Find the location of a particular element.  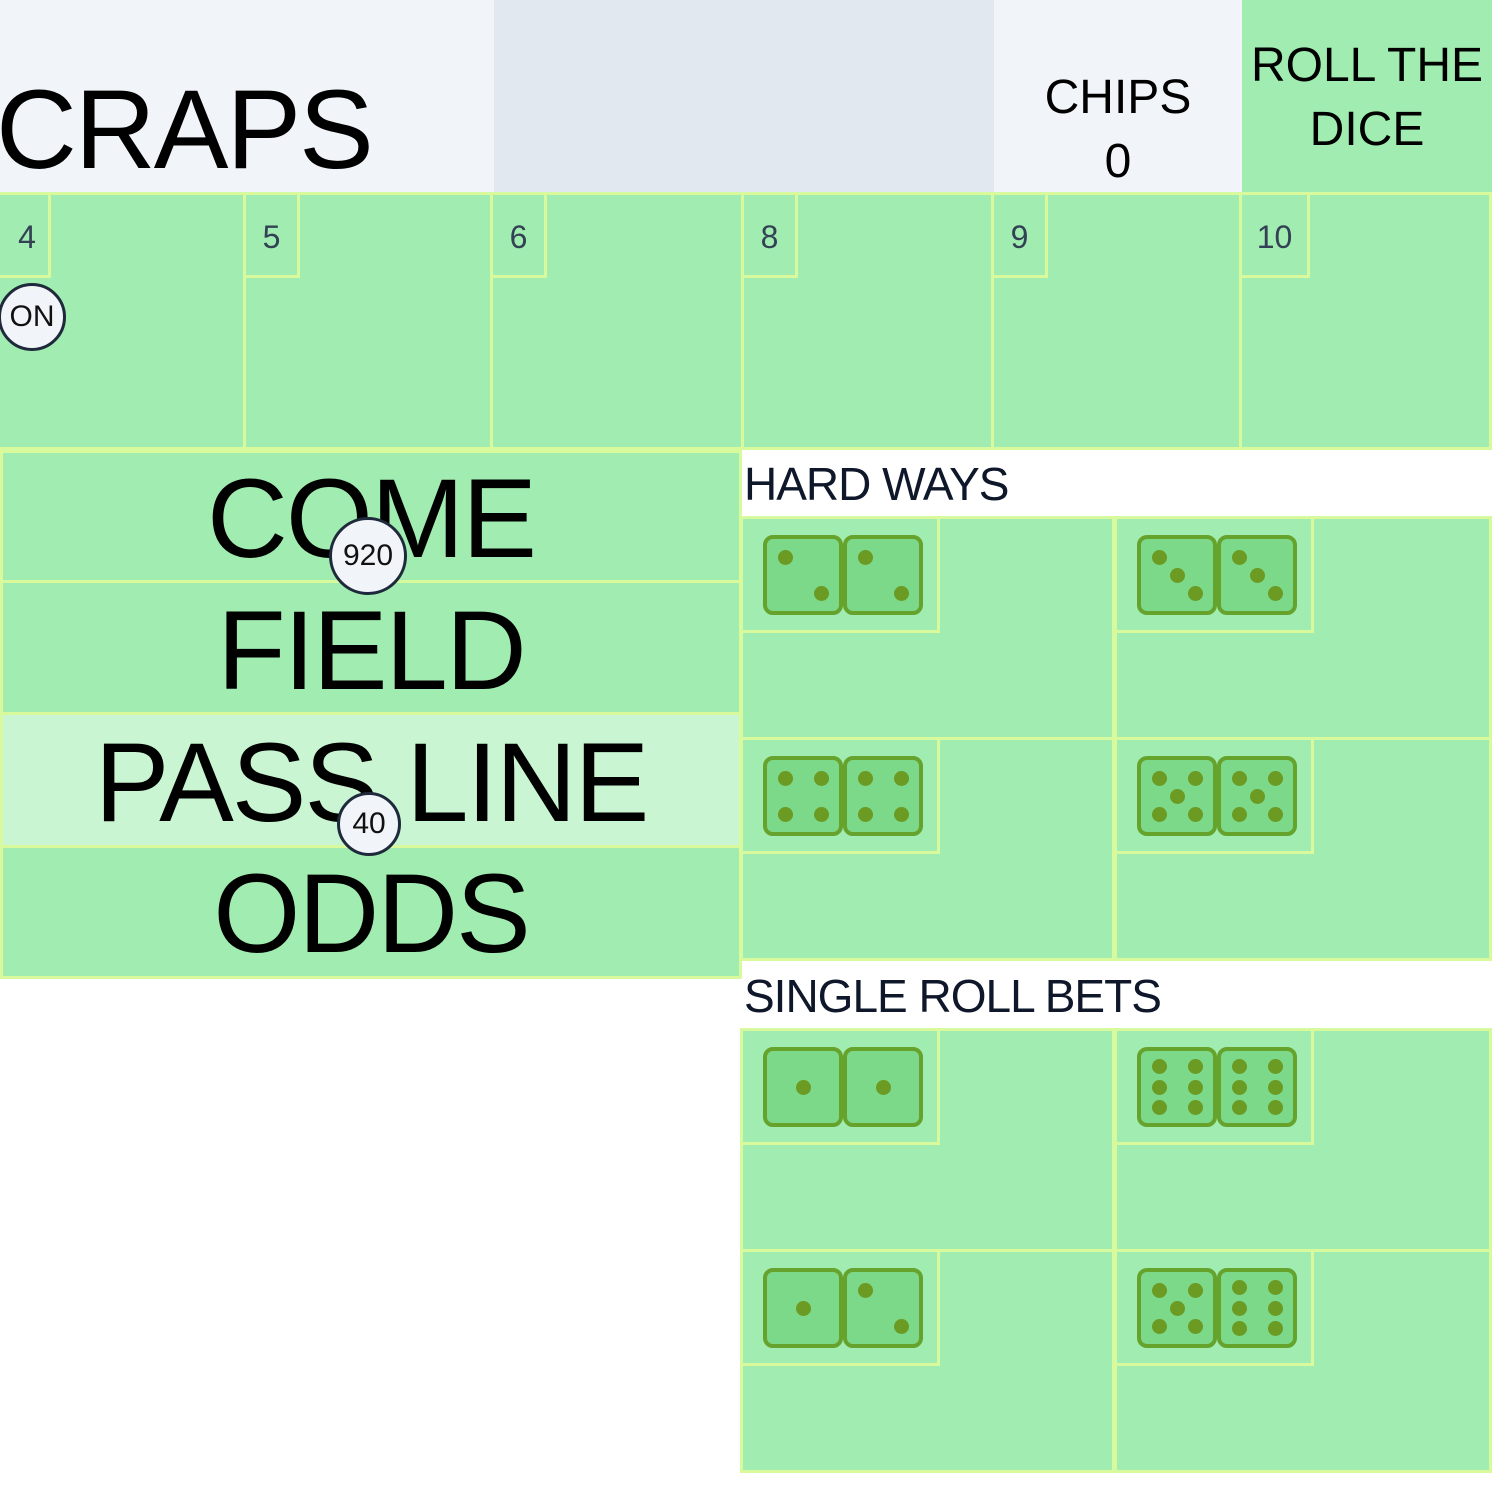

point-number-8: 8 is located at coordinates (769, 235).